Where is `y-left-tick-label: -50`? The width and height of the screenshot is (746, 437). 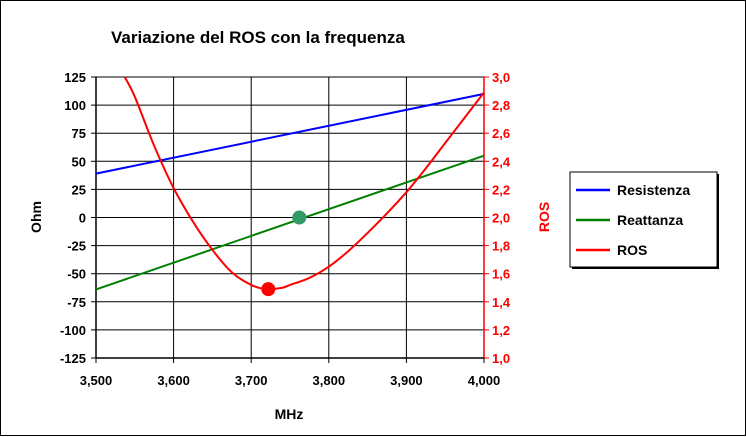
y-left-tick-label: -50 is located at coordinates (76, 274).